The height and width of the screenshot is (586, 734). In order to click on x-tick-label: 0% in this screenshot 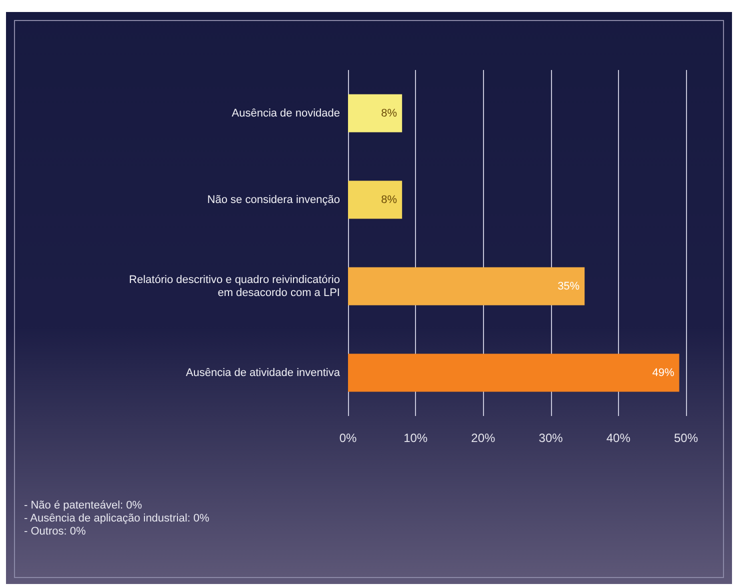, I will do `click(348, 438)`.